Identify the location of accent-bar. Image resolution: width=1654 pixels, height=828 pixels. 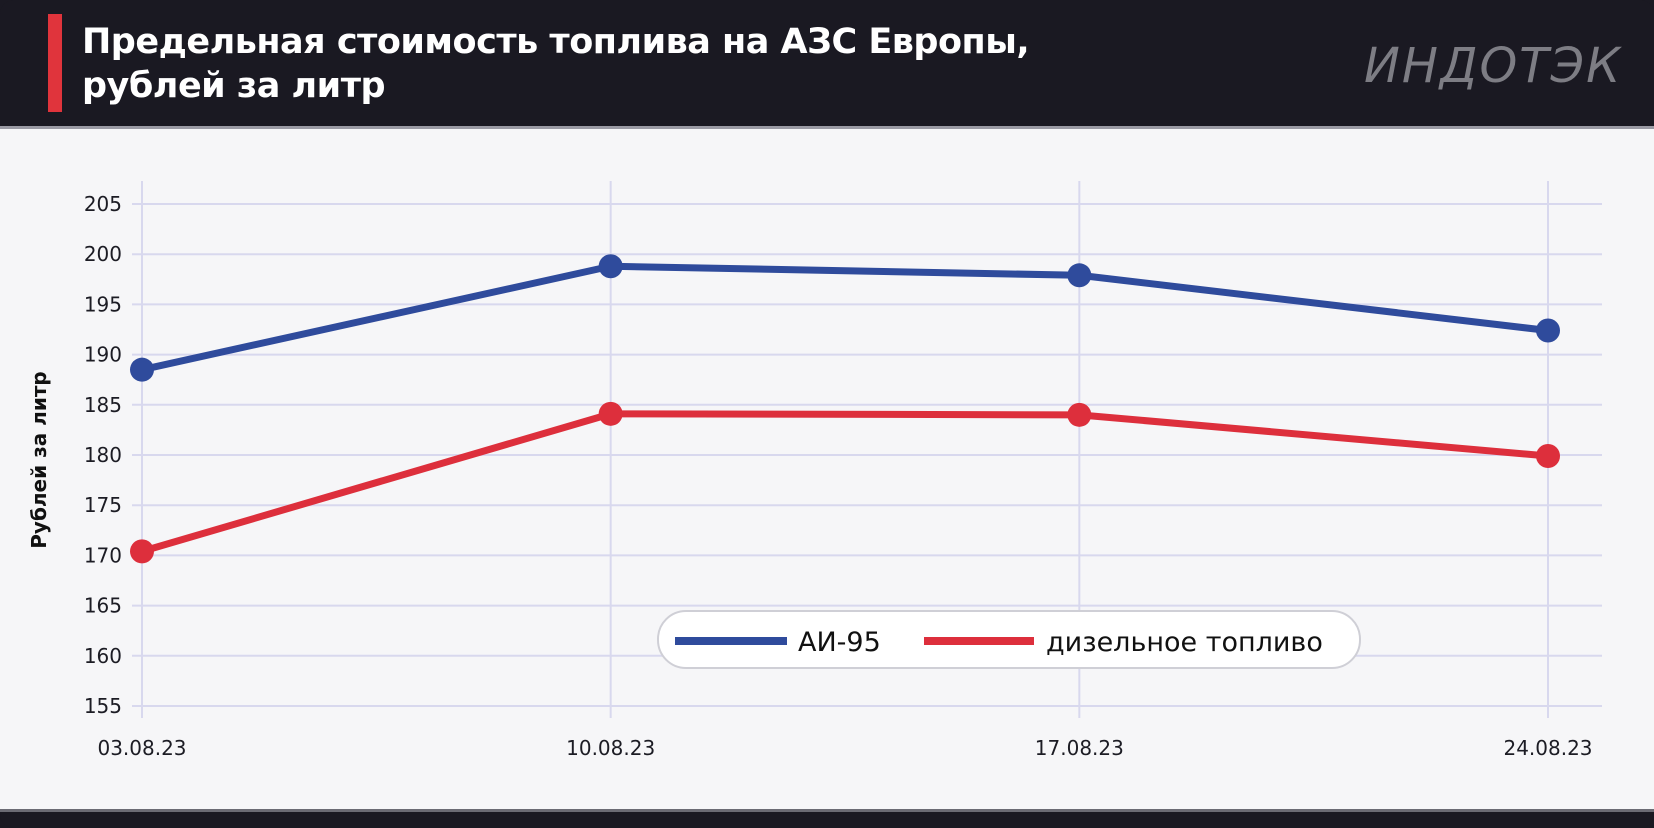
(55, 63).